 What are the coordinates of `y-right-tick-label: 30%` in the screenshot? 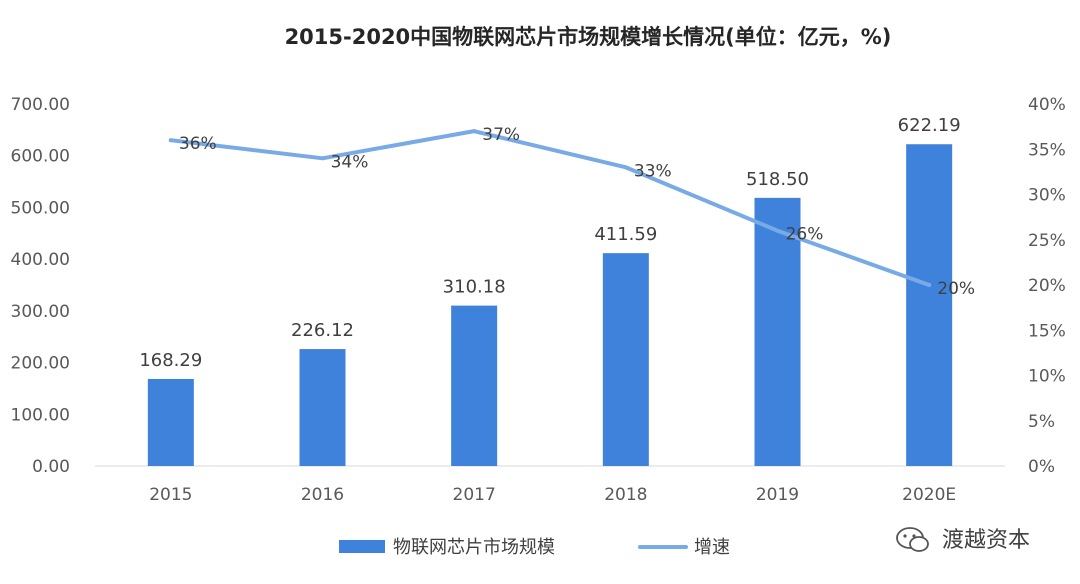 It's located at (1047, 196).